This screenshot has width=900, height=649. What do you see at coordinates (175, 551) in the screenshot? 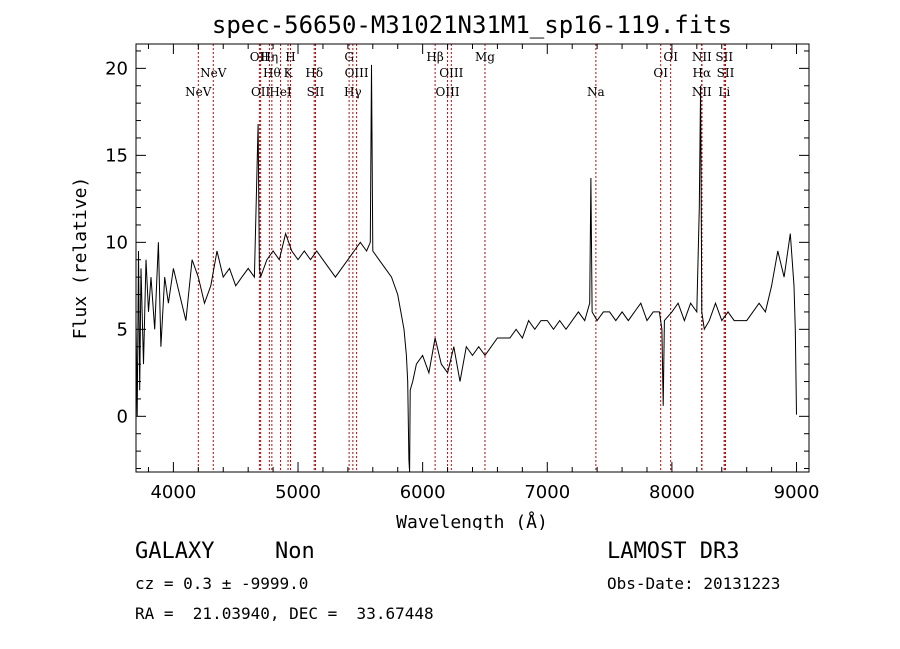
I see `object-class: GALAXY` at bounding box center [175, 551].